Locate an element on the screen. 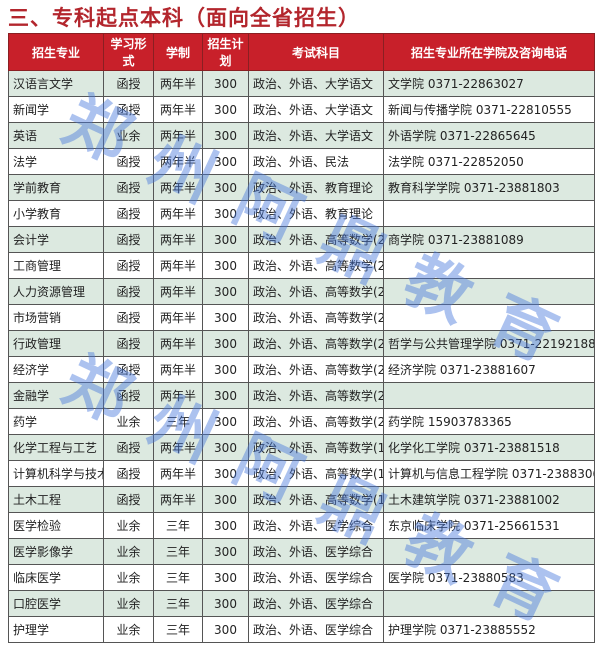 The image size is (600, 652). major-cell: 法学 is located at coordinates (56, 161).